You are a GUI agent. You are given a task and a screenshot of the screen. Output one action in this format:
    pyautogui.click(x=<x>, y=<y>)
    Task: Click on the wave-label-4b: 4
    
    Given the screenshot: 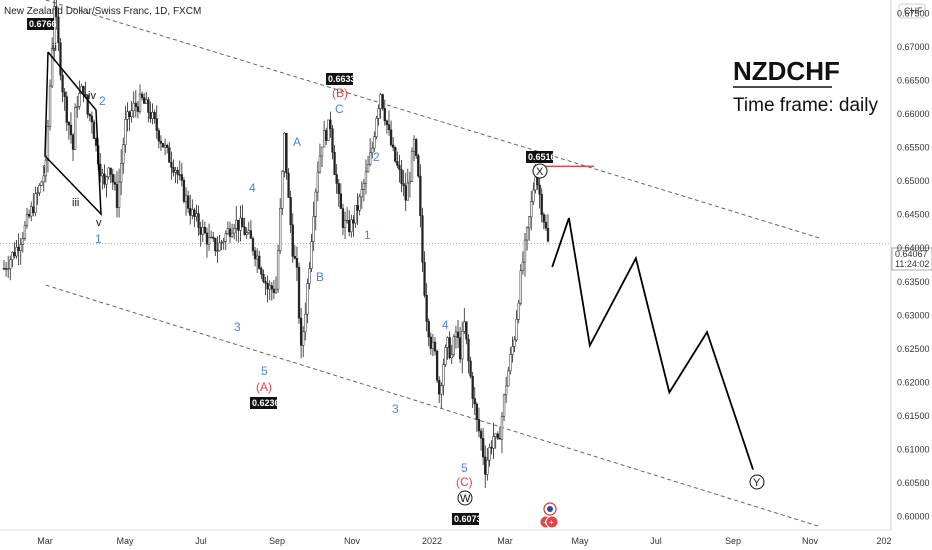 What is the action you would take?
    pyautogui.click(x=445, y=325)
    